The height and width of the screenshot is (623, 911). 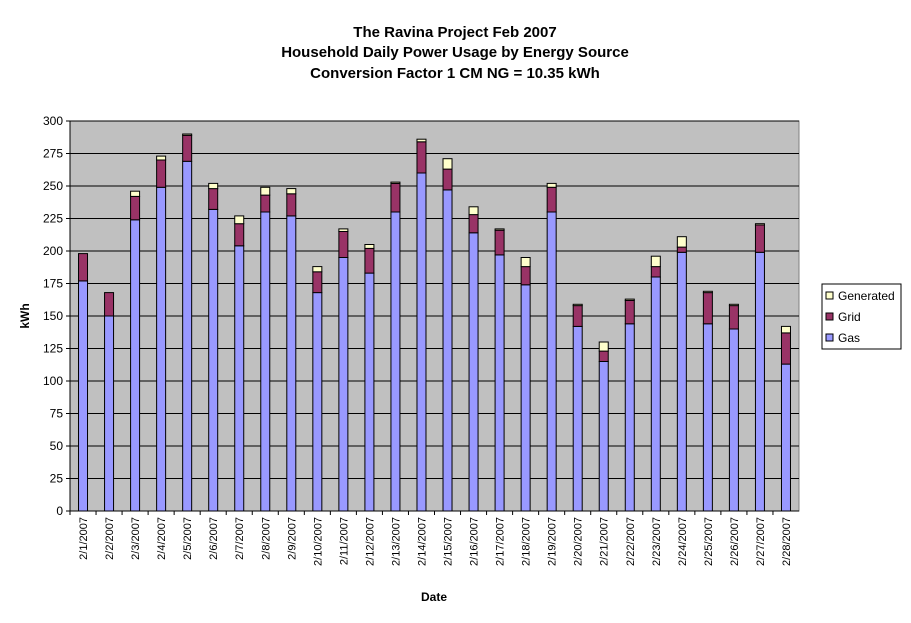 What do you see at coordinates (240, 538) in the screenshot?
I see `x-tick-label: 2/7/2007` at bounding box center [240, 538].